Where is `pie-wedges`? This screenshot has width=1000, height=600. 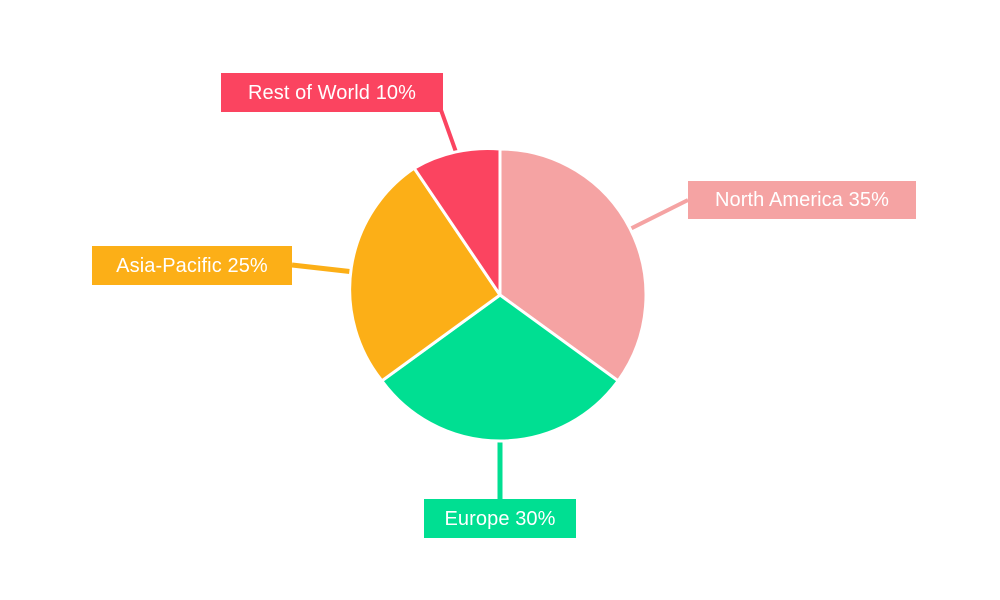 pie-wedges is located at coordinates (498, 294).